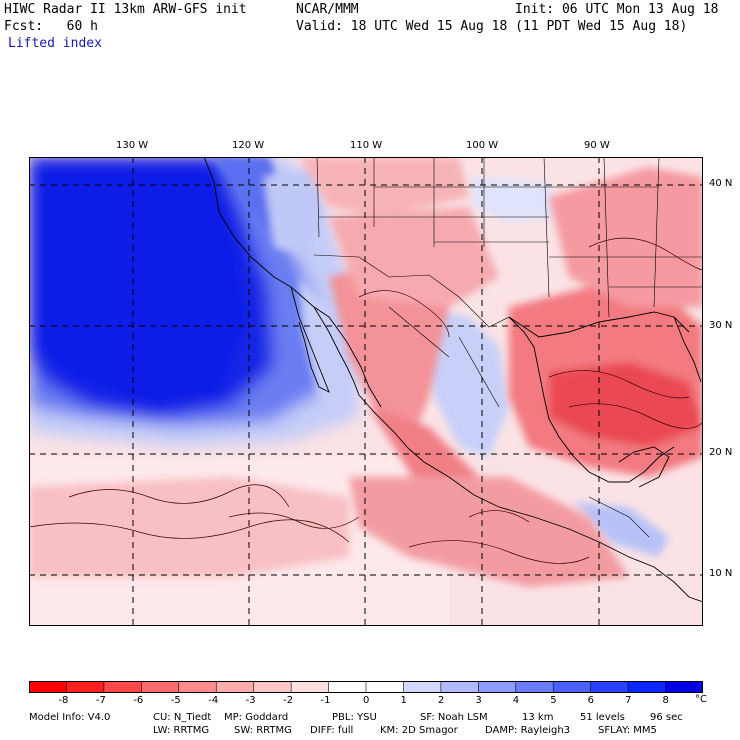 This screenshot has width=740, height=740. What do you see at coordinates (70, 717) in the screenshot?
I see `footer-model-info: Model Info: V4.0` at bounding box center [70, 717].